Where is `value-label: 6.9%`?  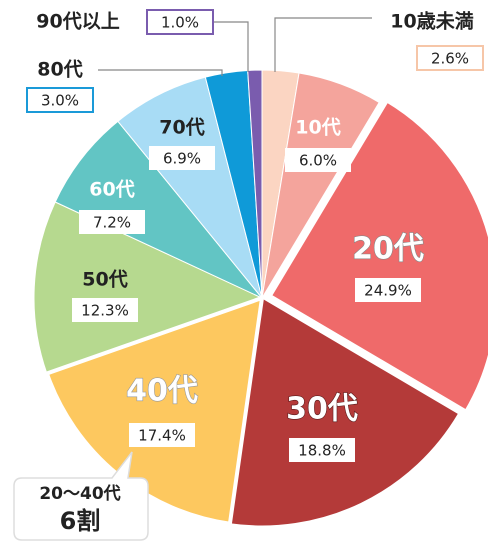
value-label: 6.9% is located at coordinates (182, 159).